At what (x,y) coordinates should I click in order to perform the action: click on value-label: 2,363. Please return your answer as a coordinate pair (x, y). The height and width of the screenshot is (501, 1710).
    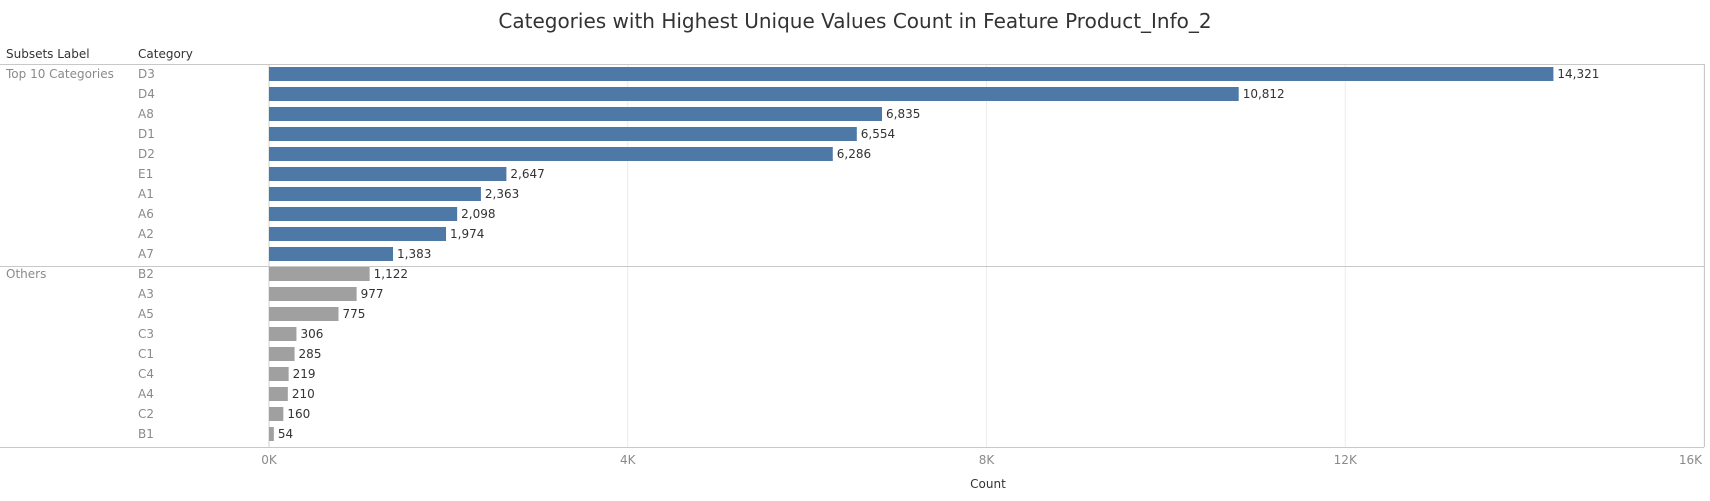
    Looking at the image, I should click on (502, 194).